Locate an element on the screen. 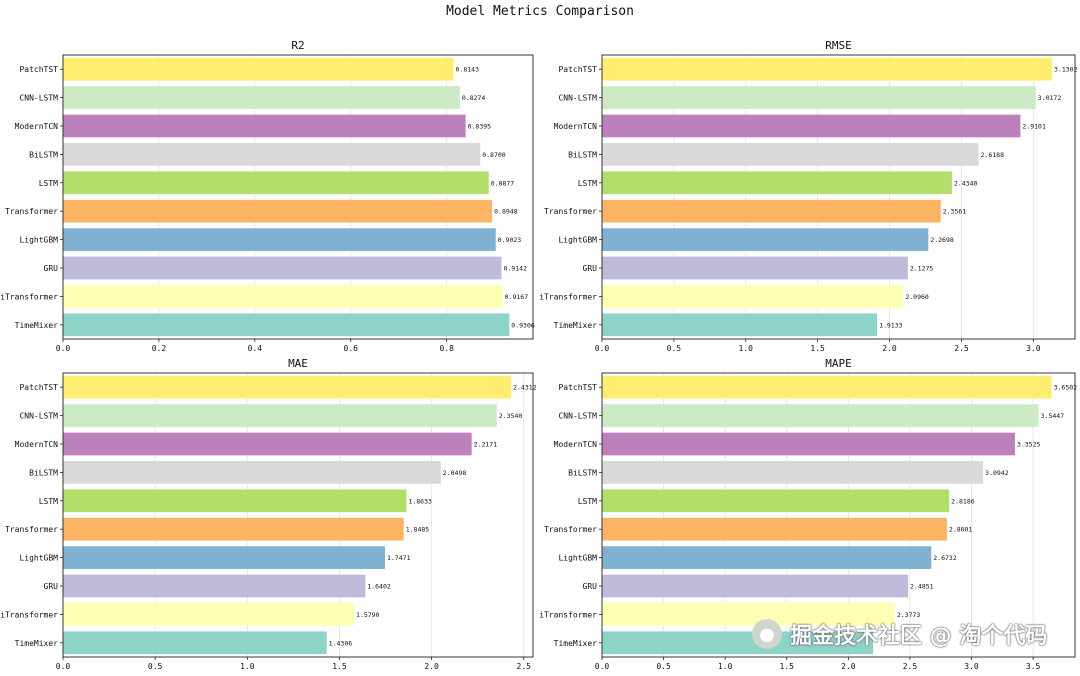 This screenshot has width=1080, height=676. x-tick-label: 2.5 is located at coordinates (910, 666).